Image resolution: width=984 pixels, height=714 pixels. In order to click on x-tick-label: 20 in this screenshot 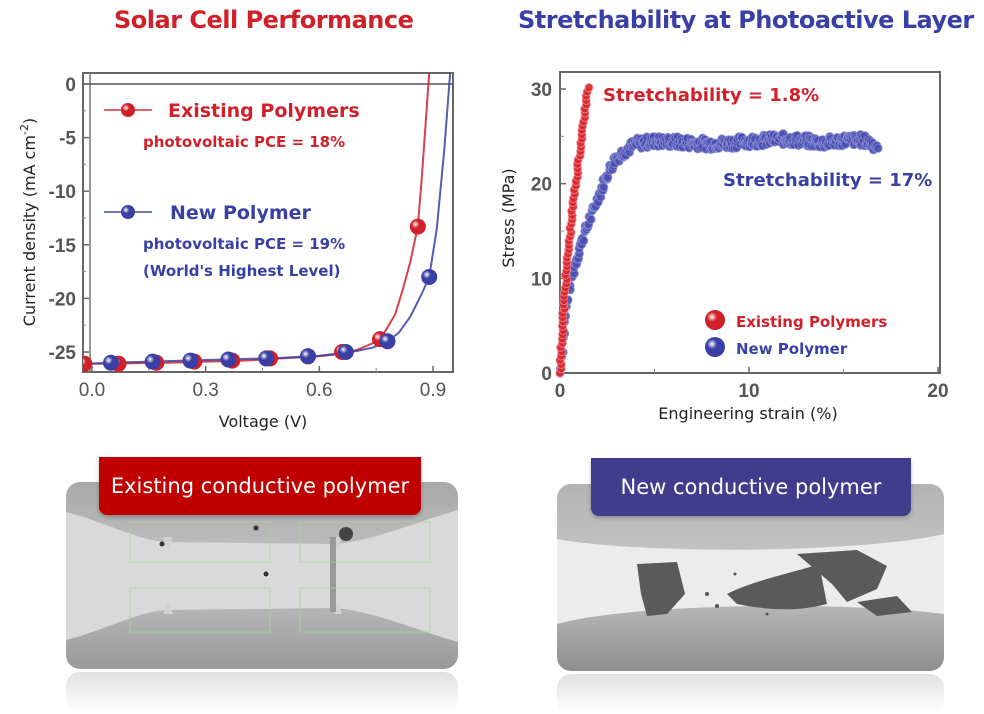, I will do `click(937, 391)`.